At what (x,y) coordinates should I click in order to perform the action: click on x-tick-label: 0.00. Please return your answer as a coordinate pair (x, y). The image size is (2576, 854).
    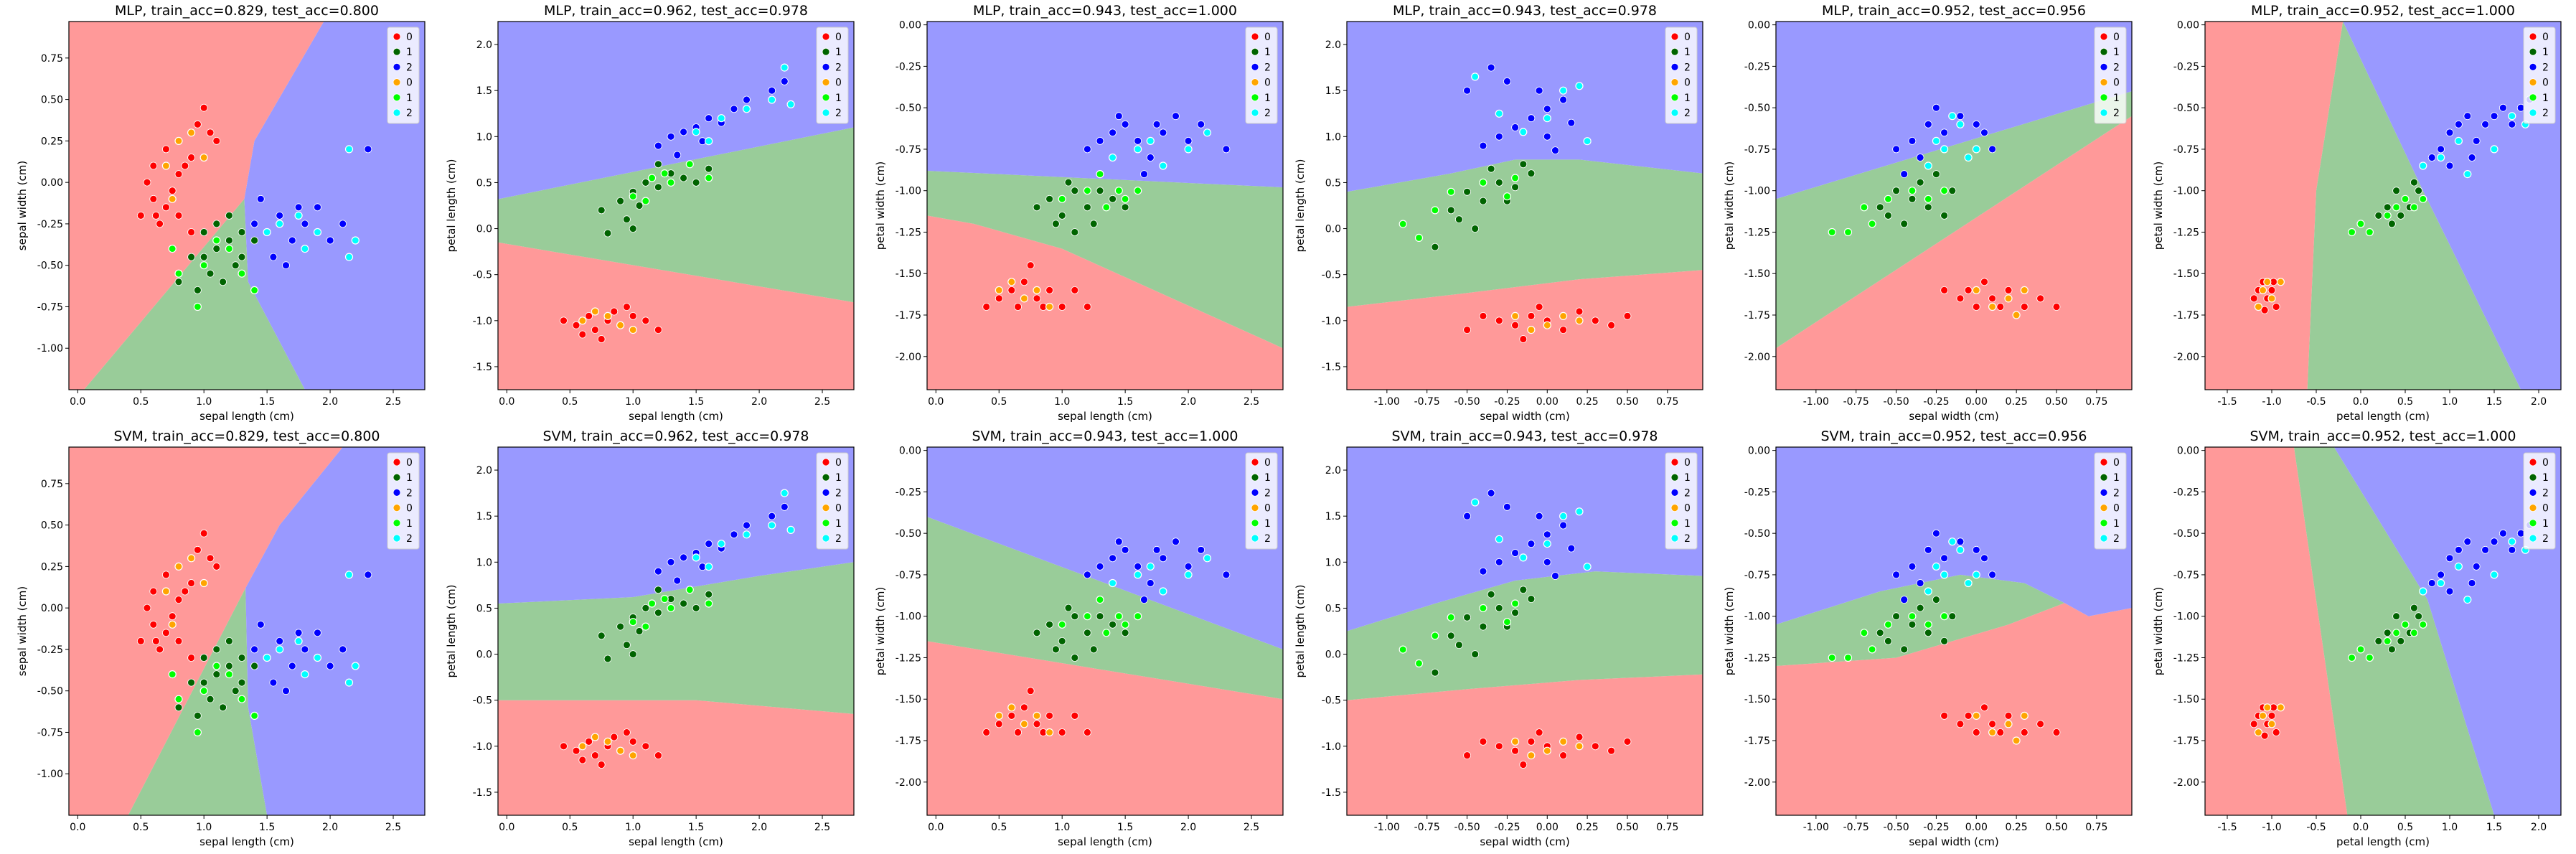
    Looking at the image, I should click on (1976, 827).